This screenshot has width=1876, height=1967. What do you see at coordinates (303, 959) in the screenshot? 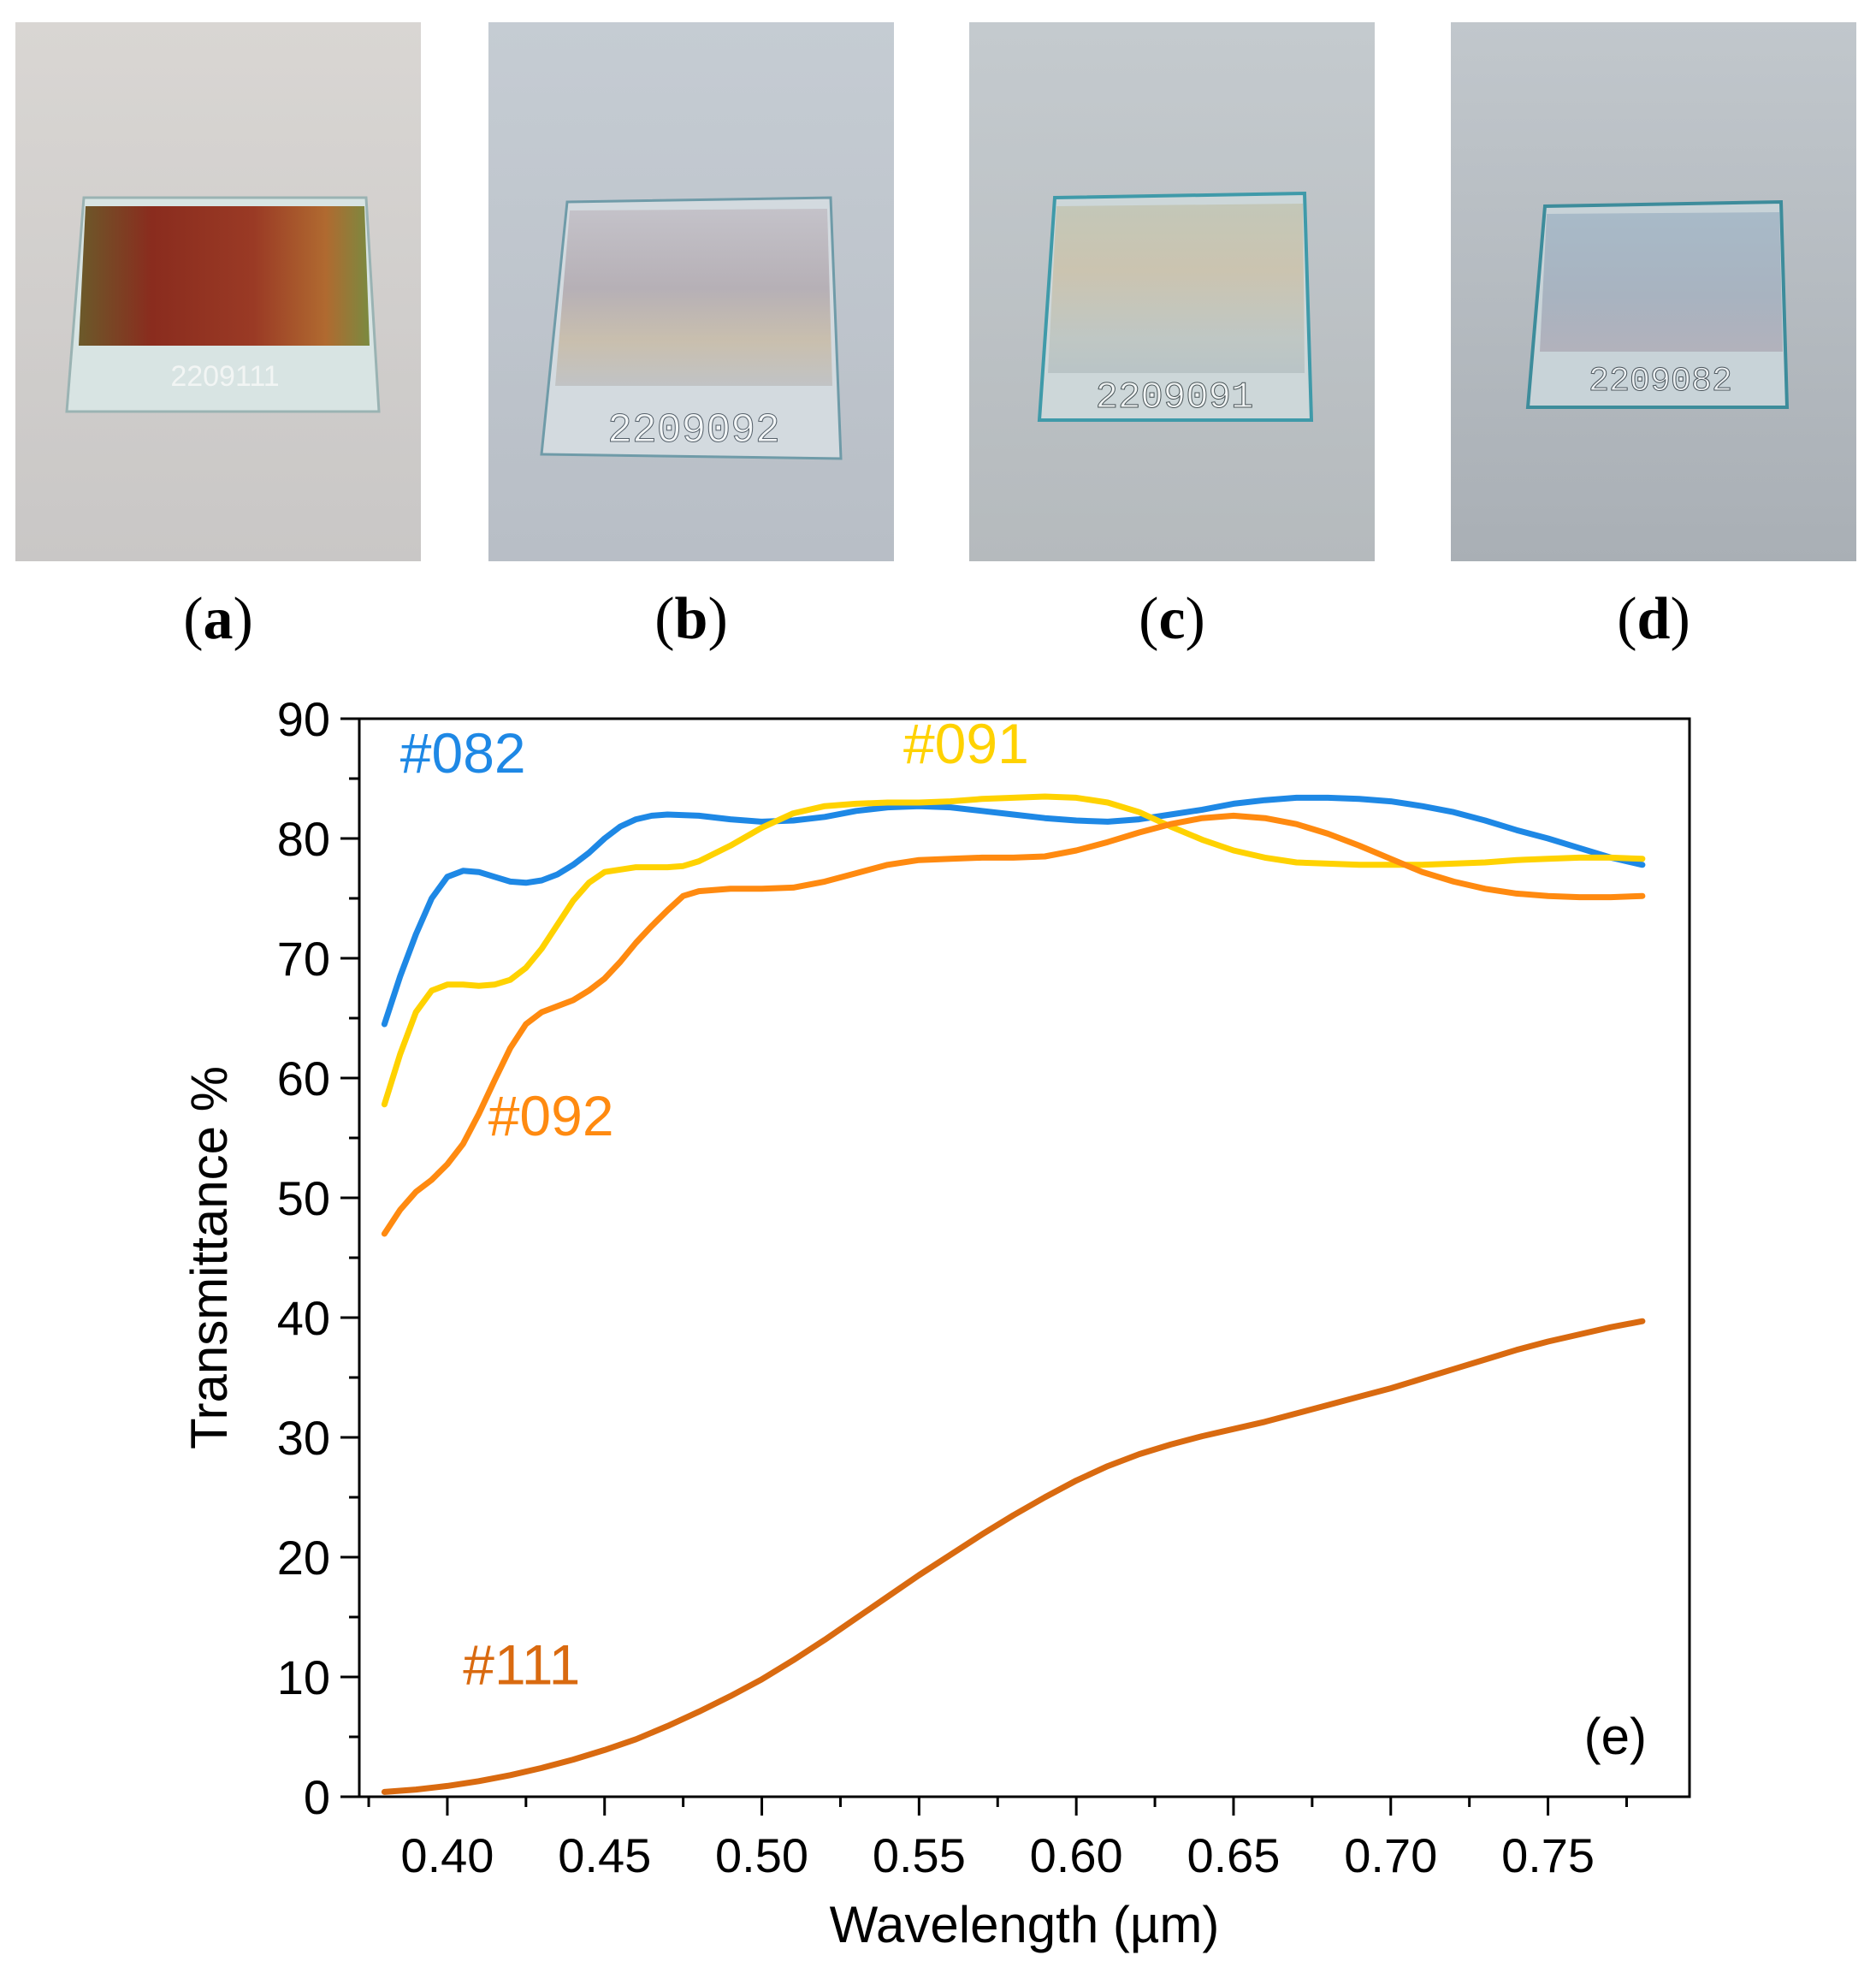
I see `y-tick-label: 70` at bounding box center [303, 959].